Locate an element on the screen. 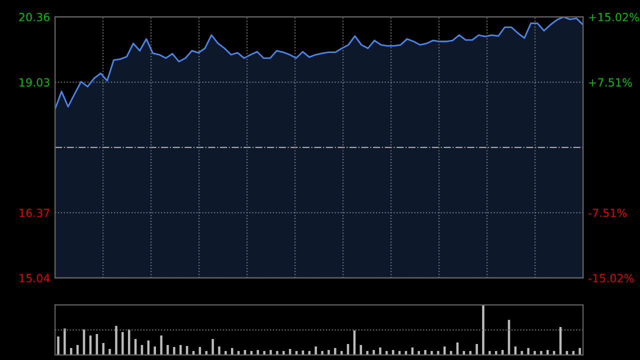 This screenshot has width=640, height=360. y-tick-label: 16.37 is located at coordinates (35, 213).